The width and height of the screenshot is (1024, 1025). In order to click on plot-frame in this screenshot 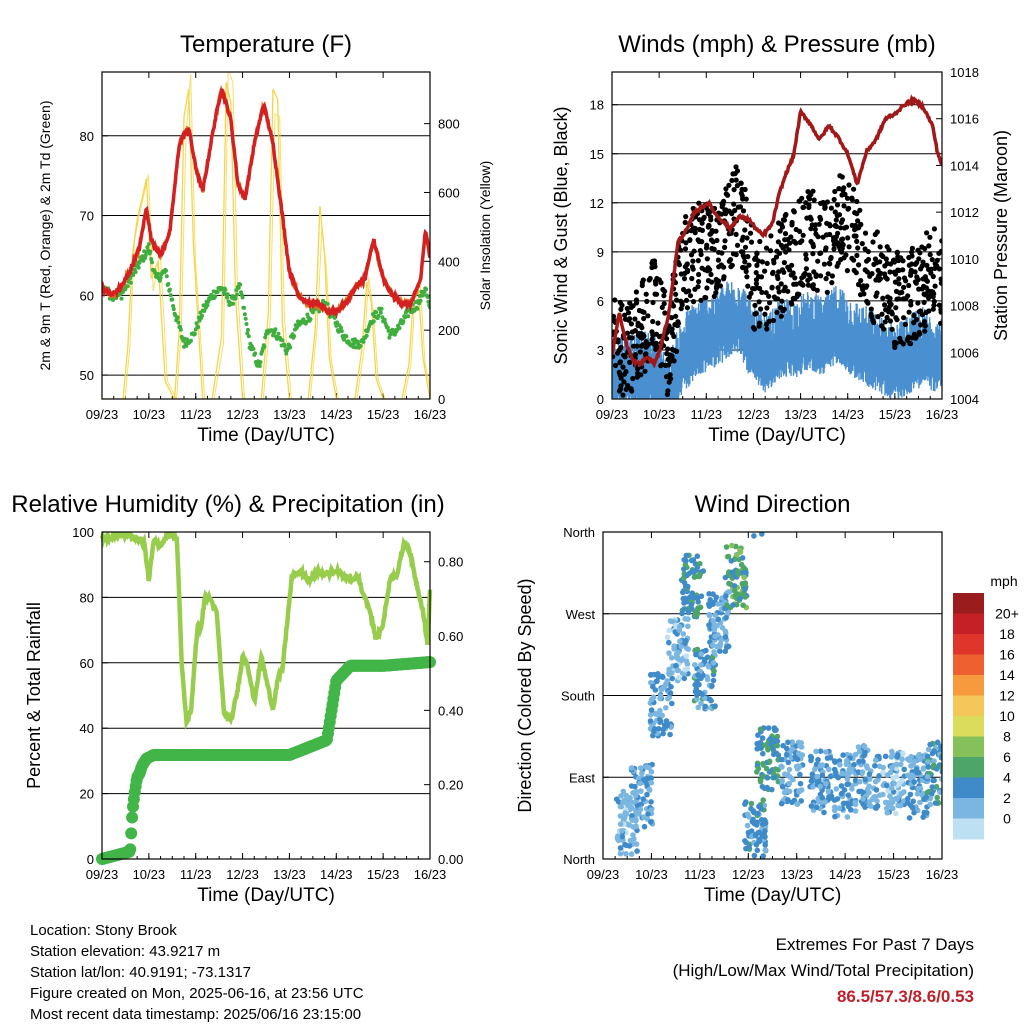, I will do `click(266, 235)`.